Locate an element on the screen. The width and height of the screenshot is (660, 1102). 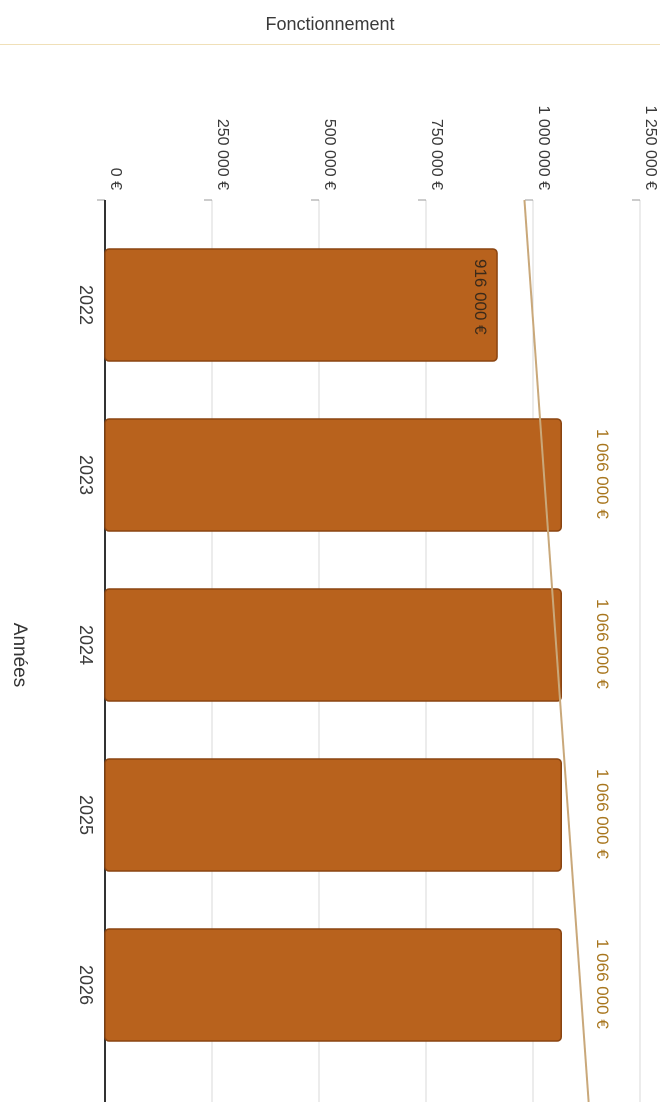
x-tick-label: 750 000 € is located at coordinates (436, 154).